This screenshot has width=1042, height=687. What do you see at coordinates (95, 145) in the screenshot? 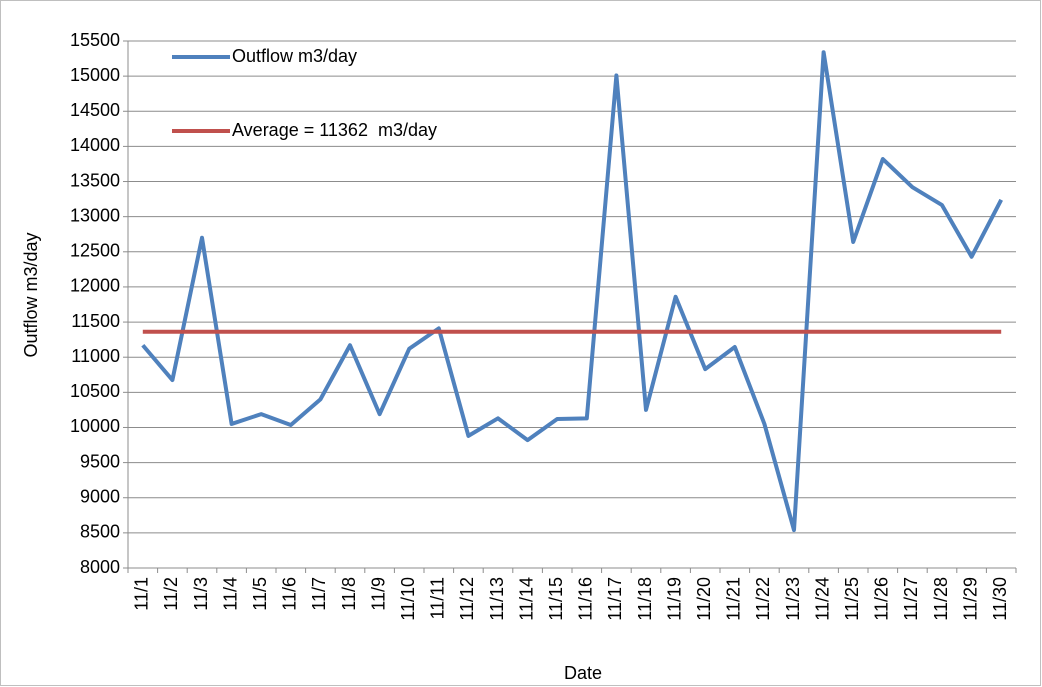
I see `y-tick-label: 14000` at bounding box center [95, 145].